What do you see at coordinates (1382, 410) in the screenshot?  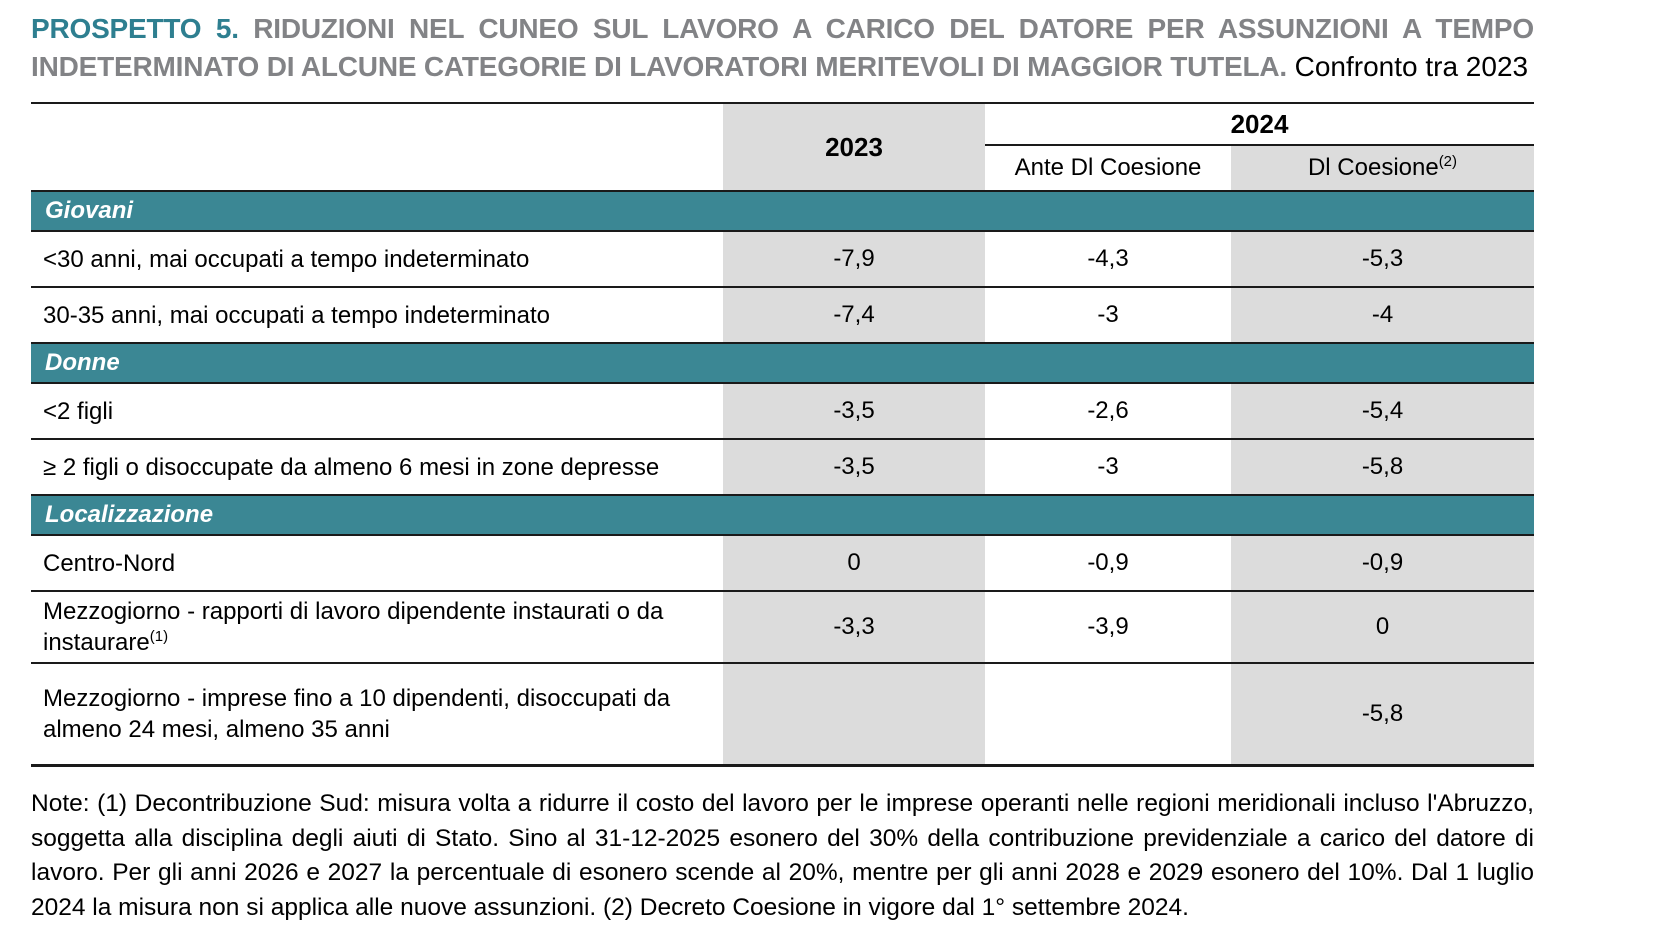 I see `value-dl-coesione: -5,4` at bounding box center [1382, 410].